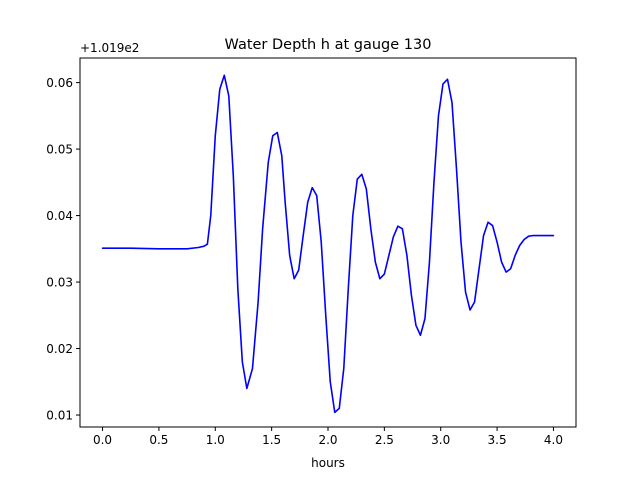  Describe the element at coordinates (59, 349) in the screenshot. I see `y-tick-label: 0.02` at that location.